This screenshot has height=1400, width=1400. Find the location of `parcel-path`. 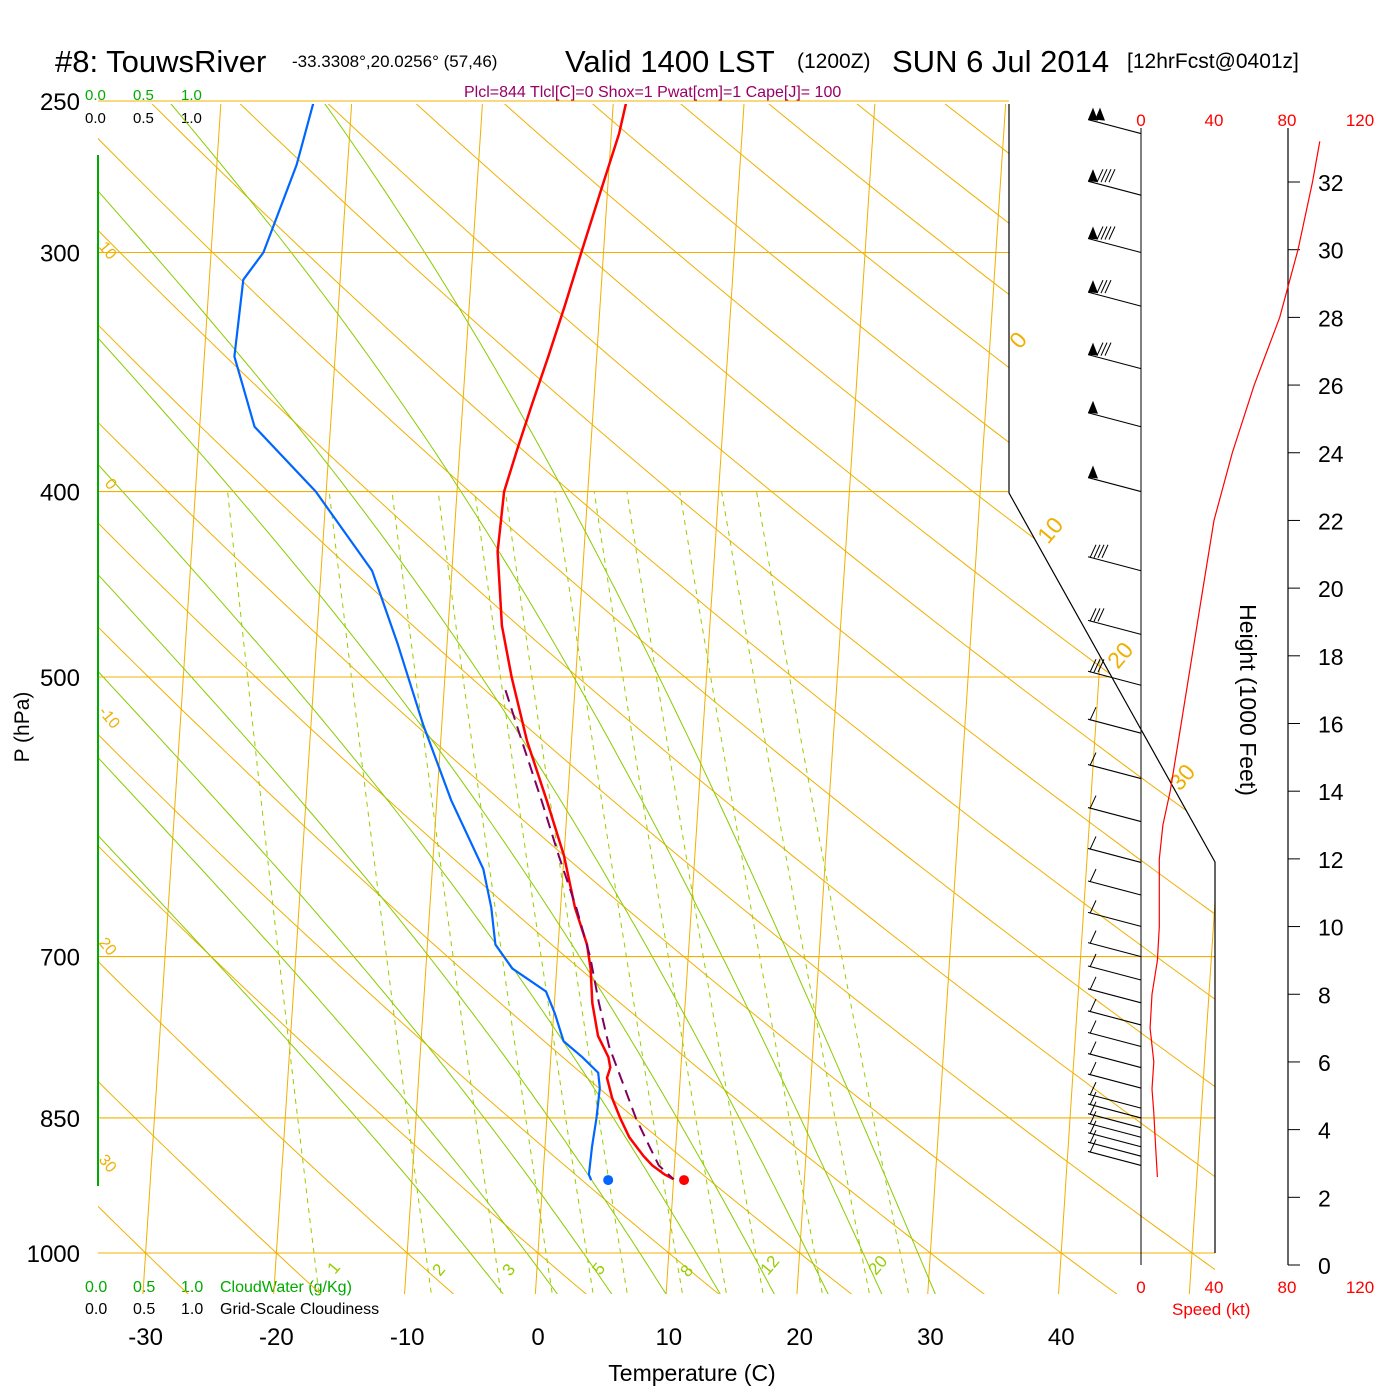

parcel-path is located at coordinates (589, 934).